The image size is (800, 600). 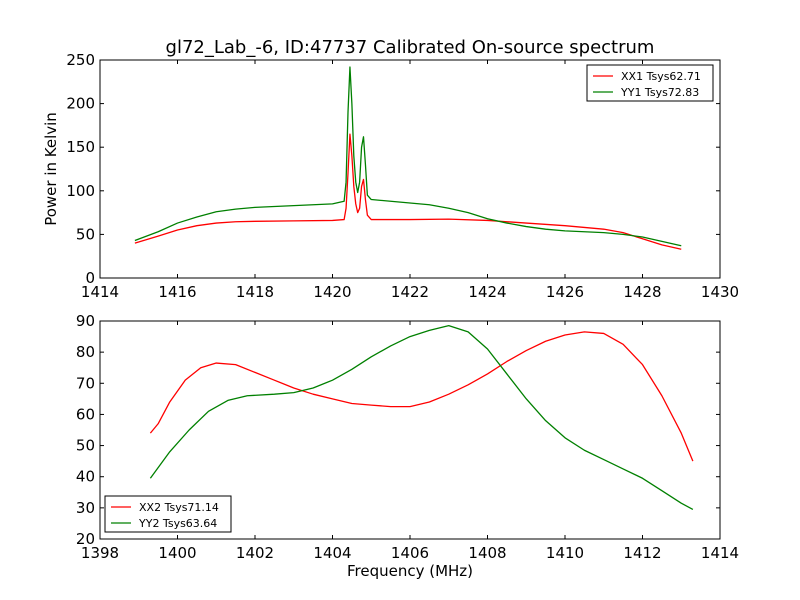 What do you see at coordinates (410, 553) in the screenshot?
I see `bottom-x-tick-label: 1406` at bounding box center [410, 553].